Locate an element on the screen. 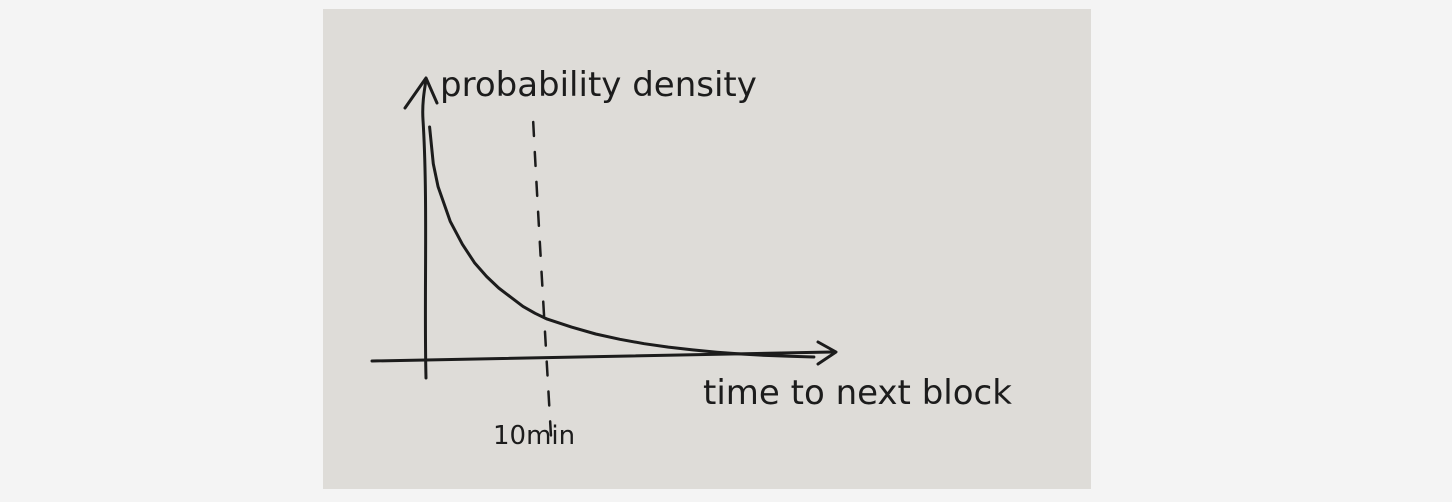  x-axis-label: time to next block is located at coordinates (857, 393).